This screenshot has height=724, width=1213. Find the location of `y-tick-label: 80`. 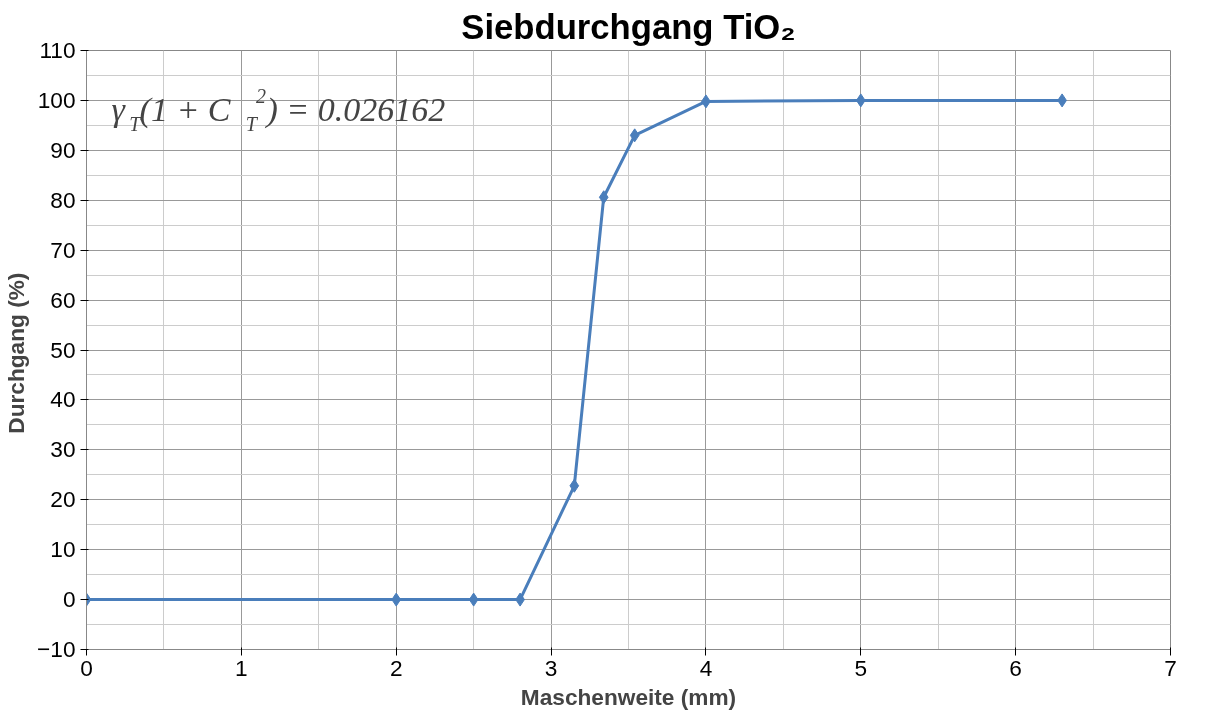

y-tick-label: 80 is located at coordinates (63, 199).